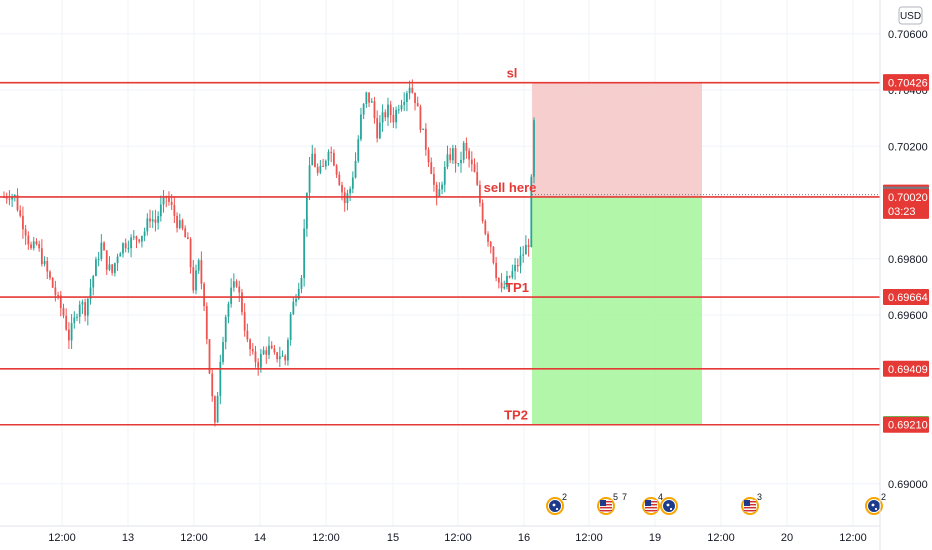  What do you see at coordinates (787, 538) in the screenshot?
I see `time-tick-label: 20` at bounding box center [787, 538].